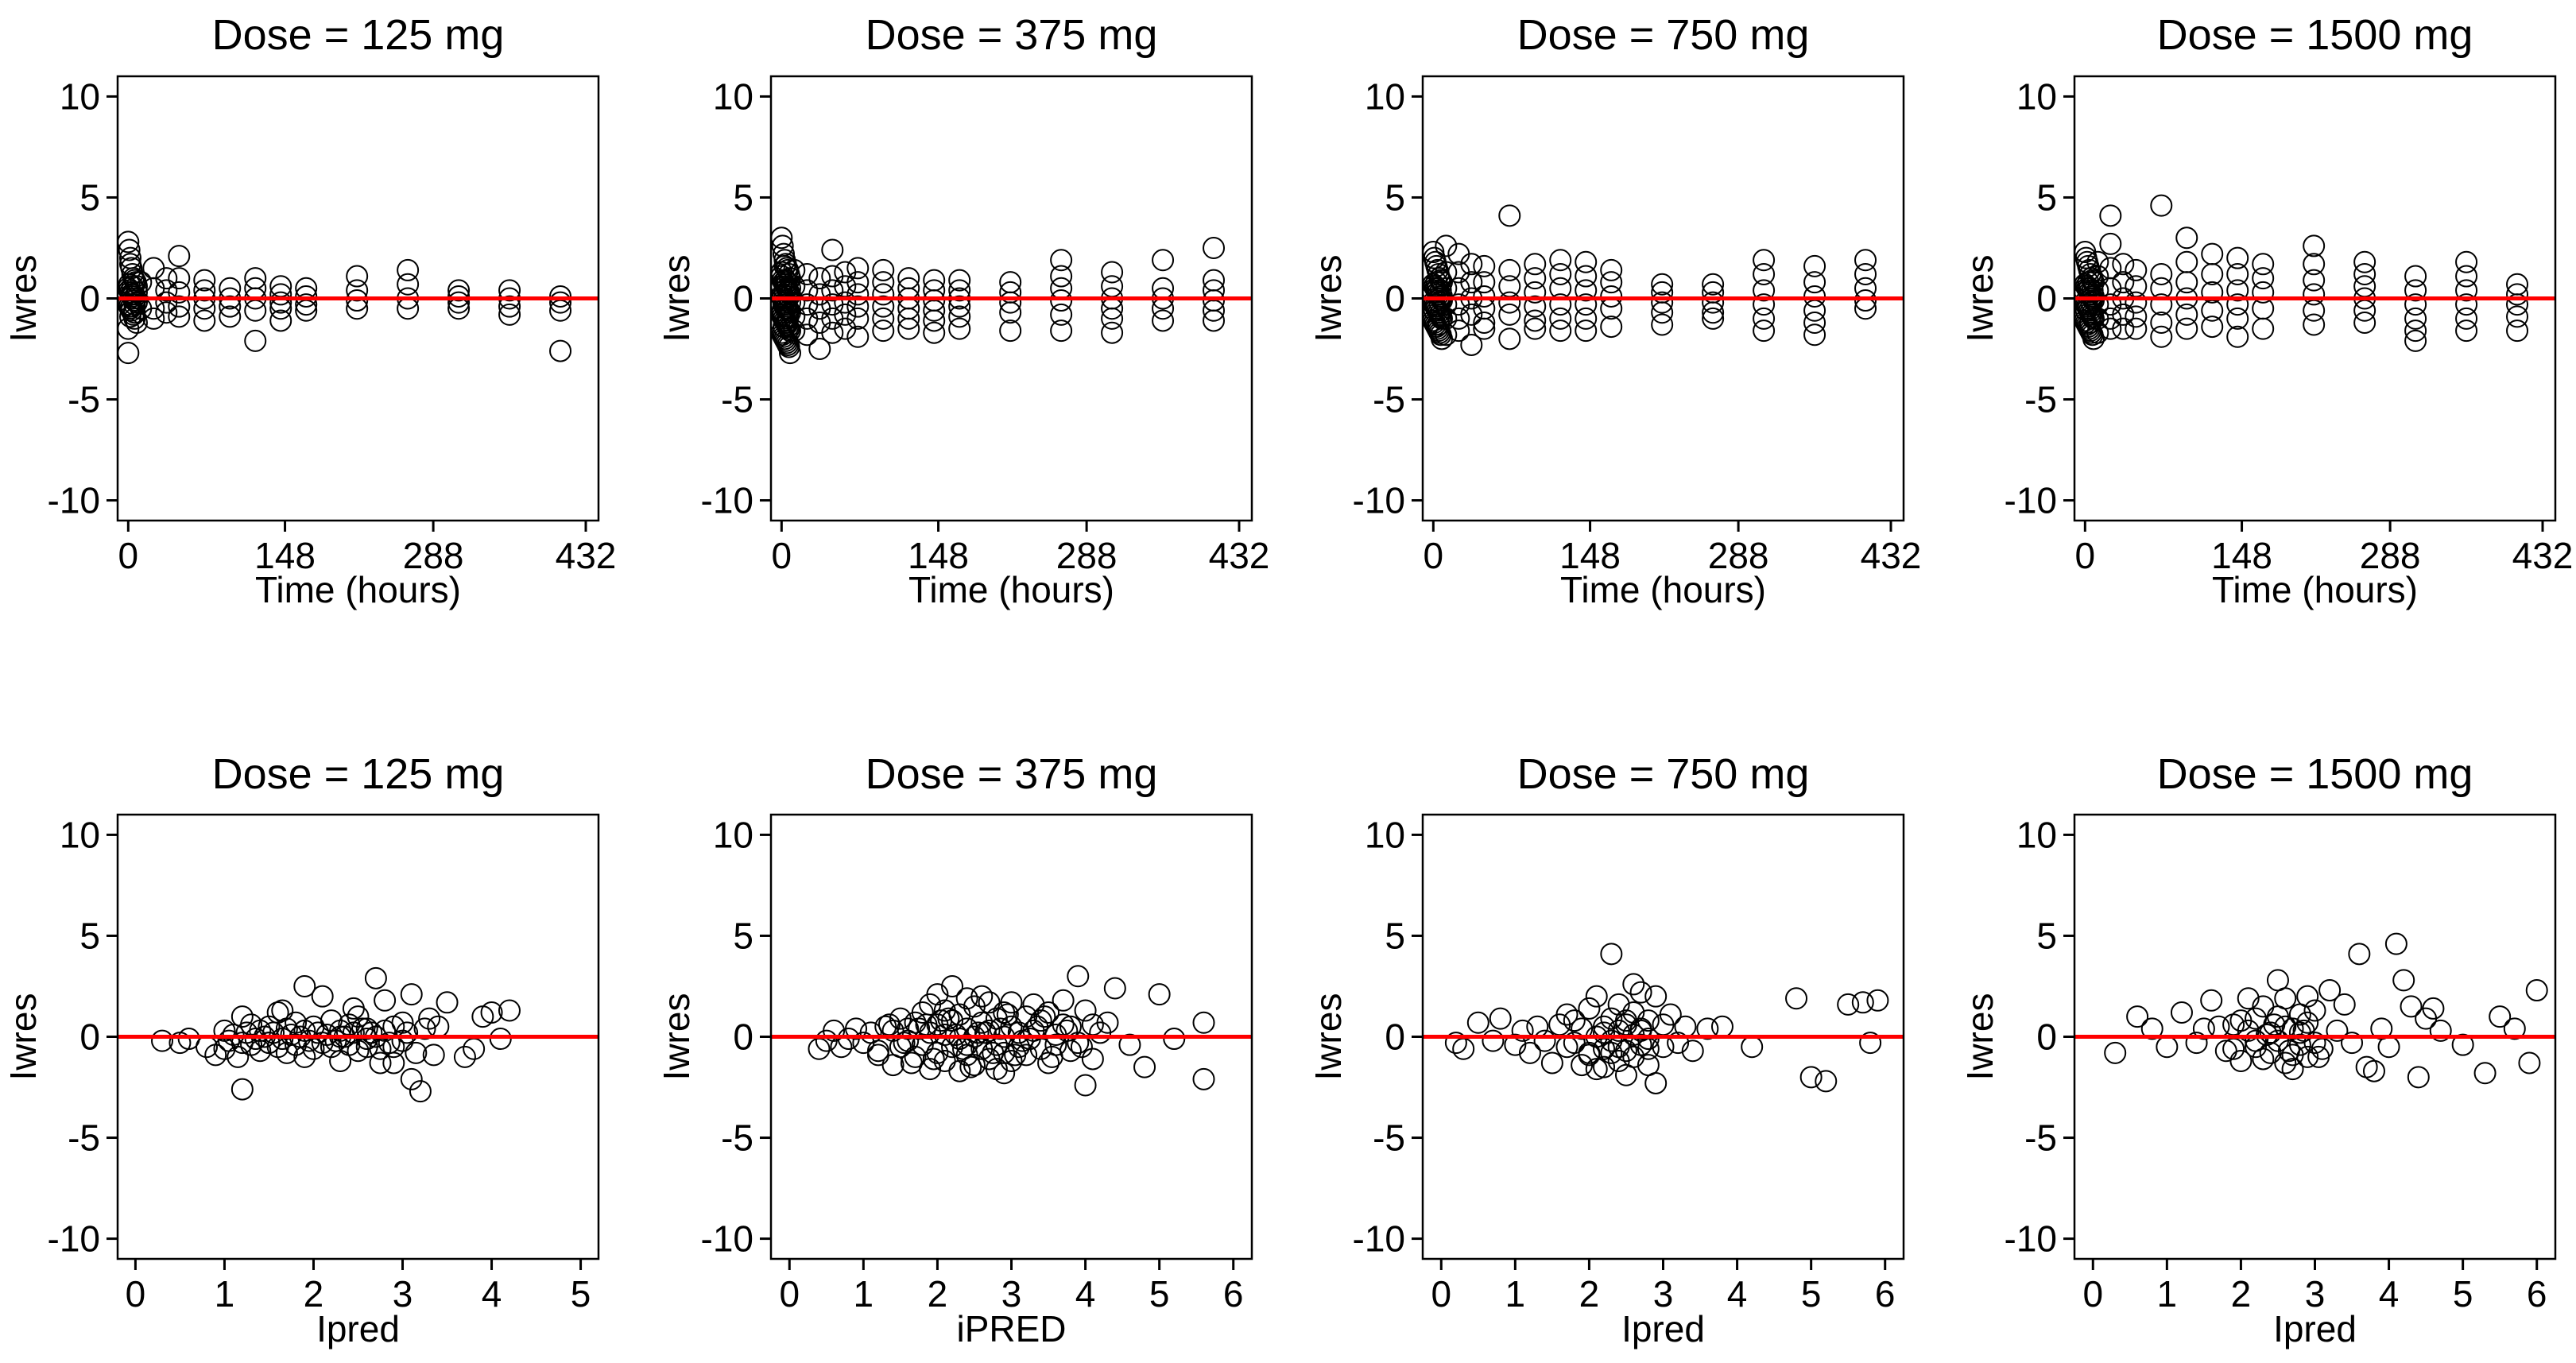 The image size is (2576, 1363). I want to click on chart-1-ytick-label: 0, so click(89, 298).